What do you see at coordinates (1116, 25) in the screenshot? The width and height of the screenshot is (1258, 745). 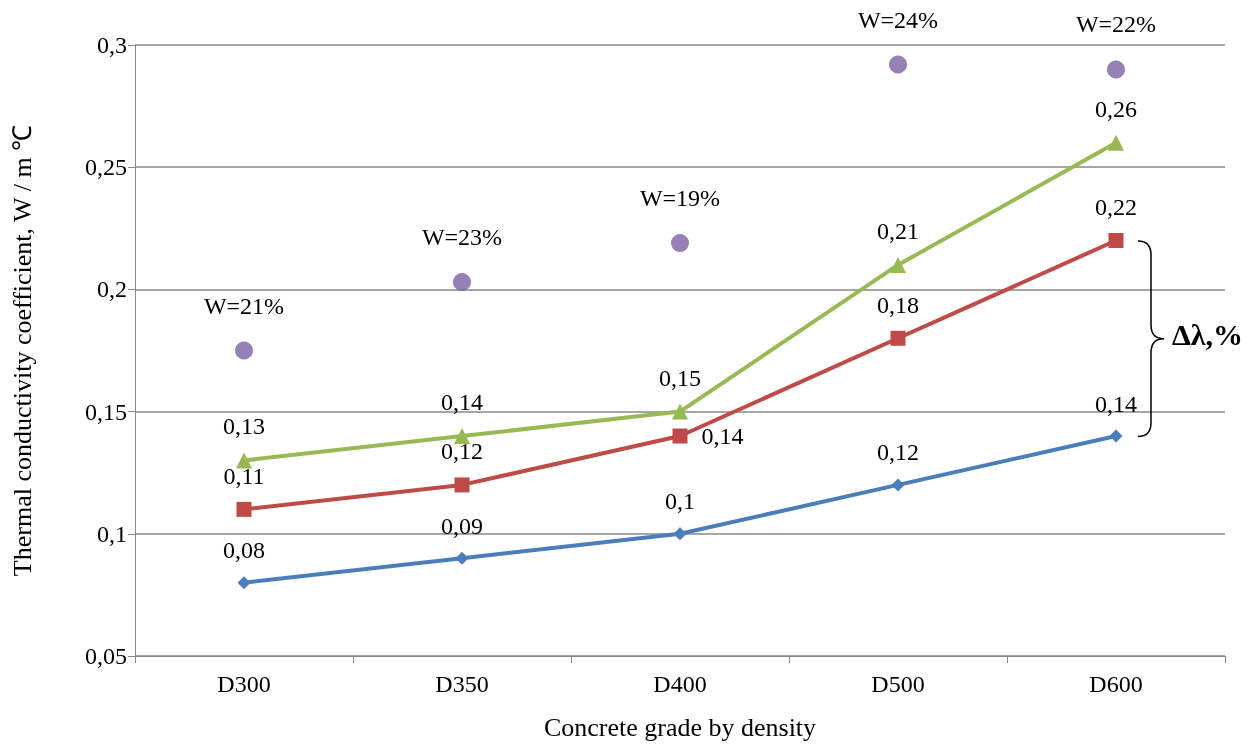 I see `annotation: W=22%` at bounding box center [1116, 25].